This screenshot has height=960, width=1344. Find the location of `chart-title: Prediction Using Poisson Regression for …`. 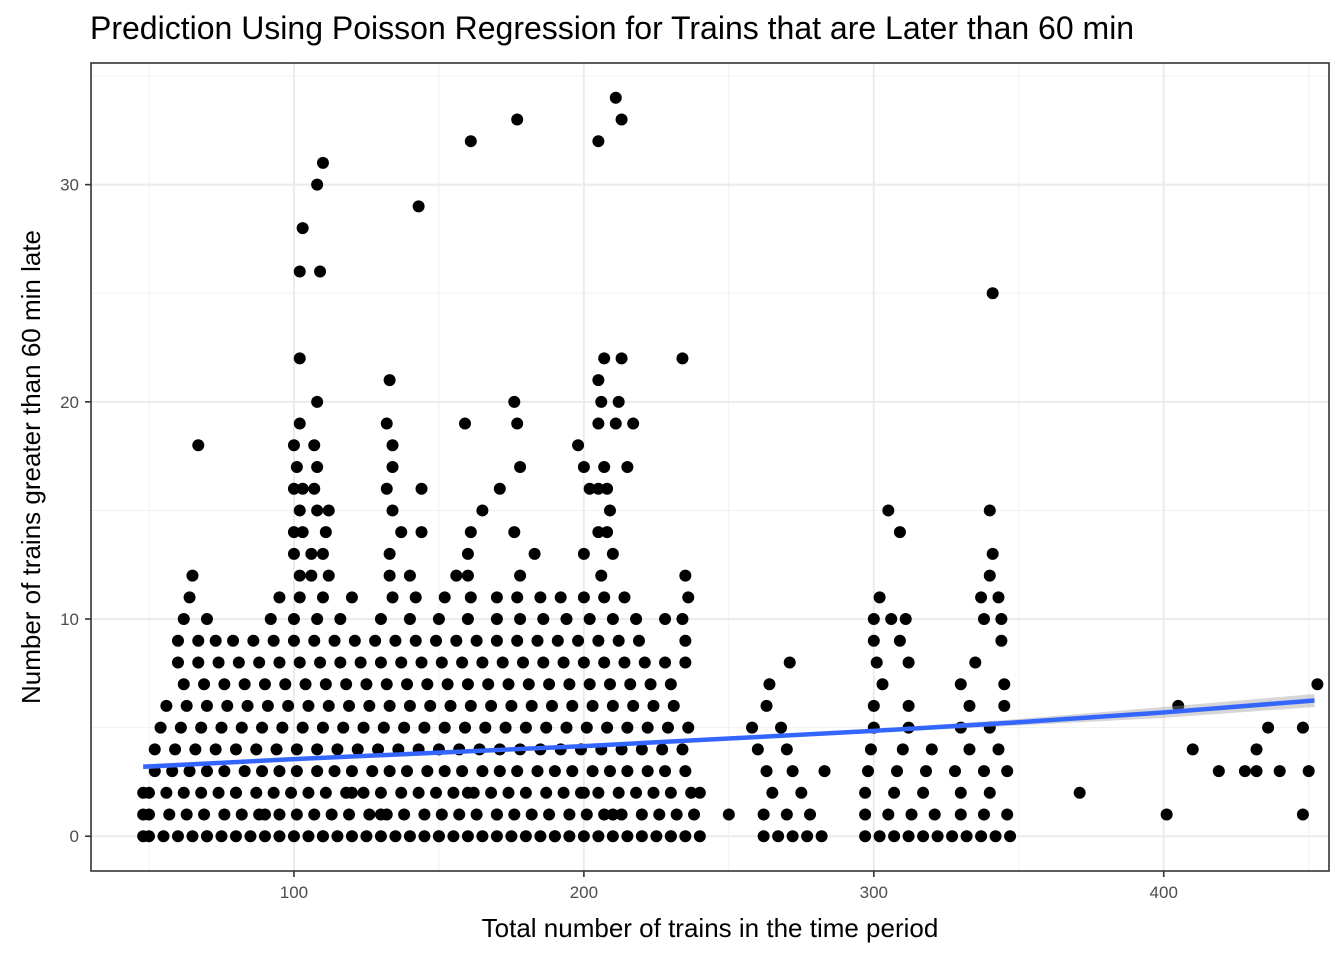

chart-title: Prediction Using Poisson Regression for … is located at coordinates (612, 28).